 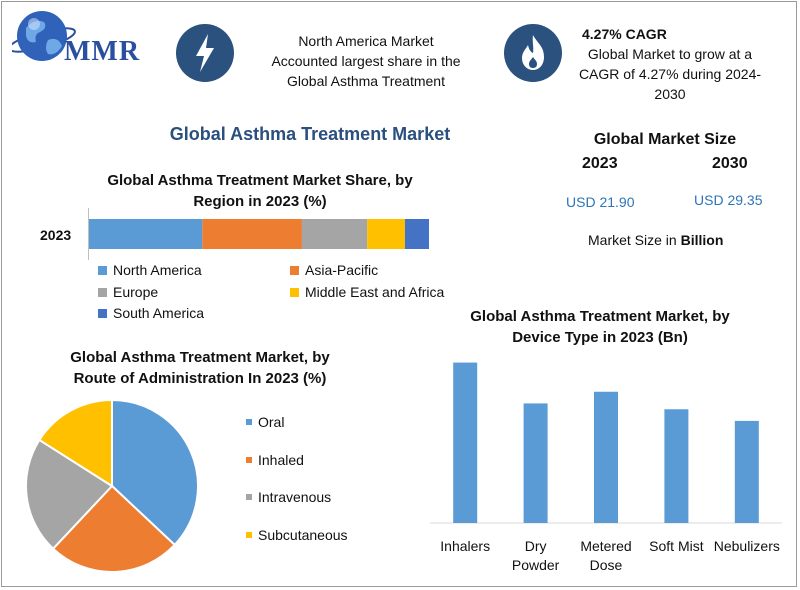 I want to click on stacked-segment-north-america, so click(x=146, y=234).